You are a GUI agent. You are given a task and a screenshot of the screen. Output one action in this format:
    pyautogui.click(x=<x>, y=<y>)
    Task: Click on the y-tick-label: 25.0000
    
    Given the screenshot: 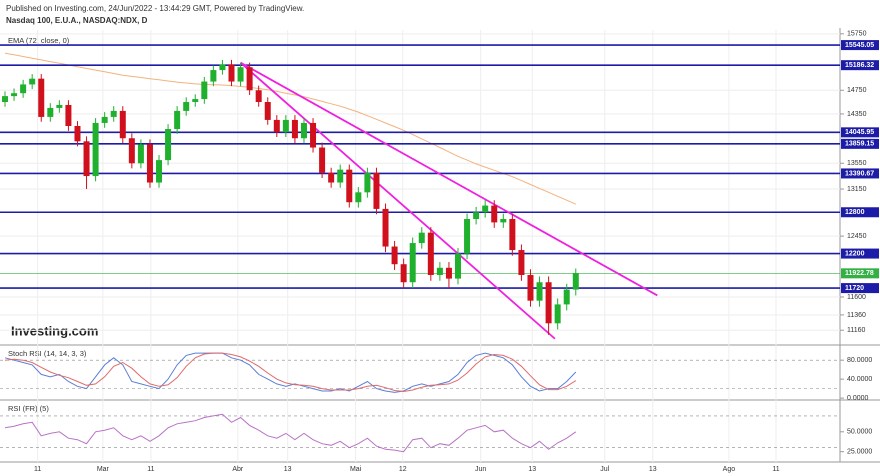 What is the action you would take?
    pyautogui.click(x=859, y=452)
    